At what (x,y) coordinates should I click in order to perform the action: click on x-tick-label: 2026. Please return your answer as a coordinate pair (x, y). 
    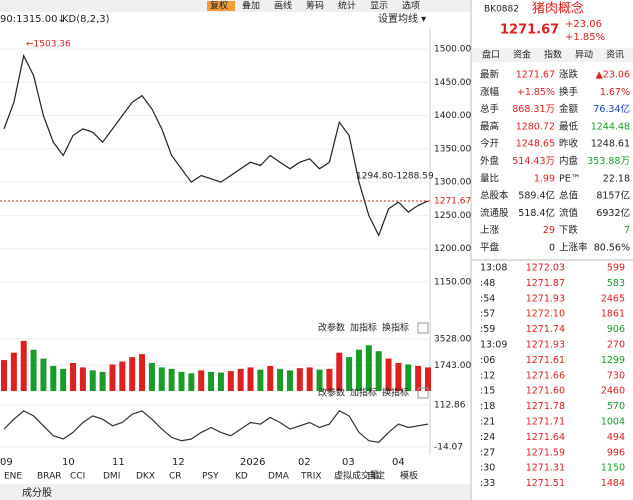
    Looking at the image, I should click on (252, 462).